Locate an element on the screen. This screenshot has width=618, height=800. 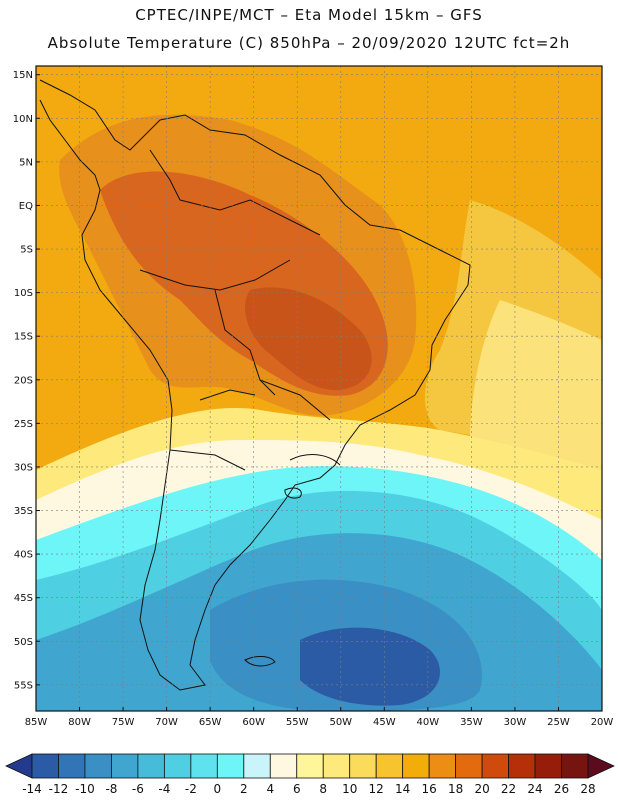
lon-tick-label: 80W is located at coordinates (79, 722).